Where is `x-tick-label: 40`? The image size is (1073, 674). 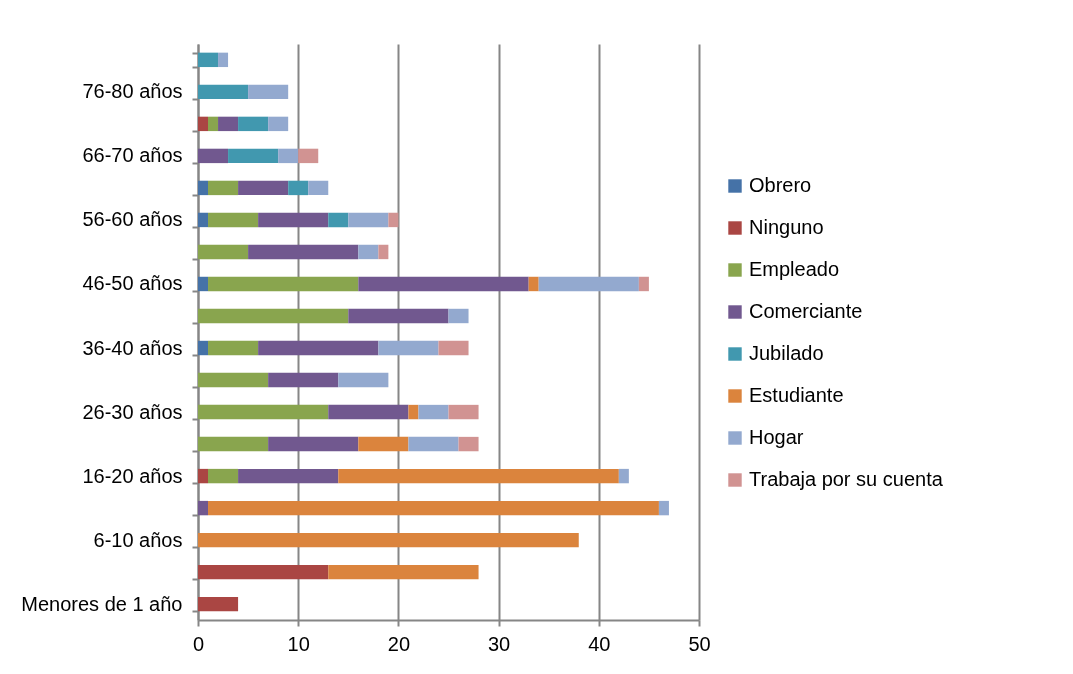 x-tick-label: 40 is located at coordinates (599, 643).